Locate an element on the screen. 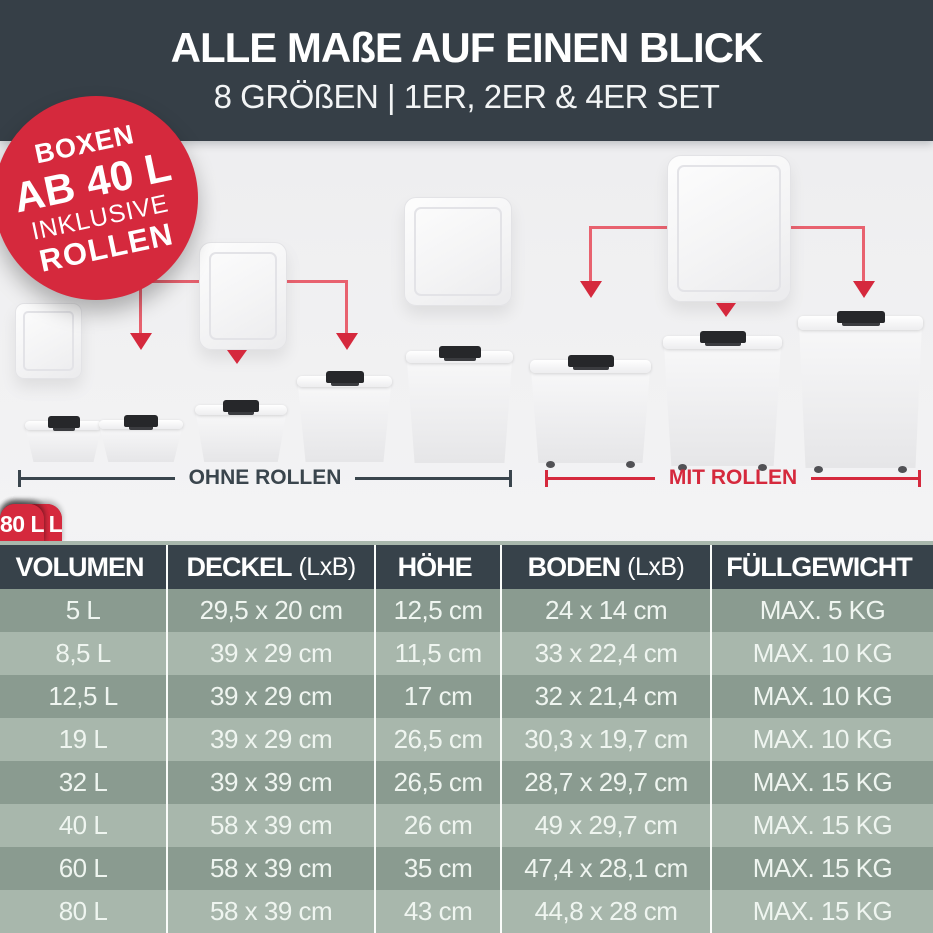  table-cell: 24 x 14 cm is located at coordinates (605, 610).